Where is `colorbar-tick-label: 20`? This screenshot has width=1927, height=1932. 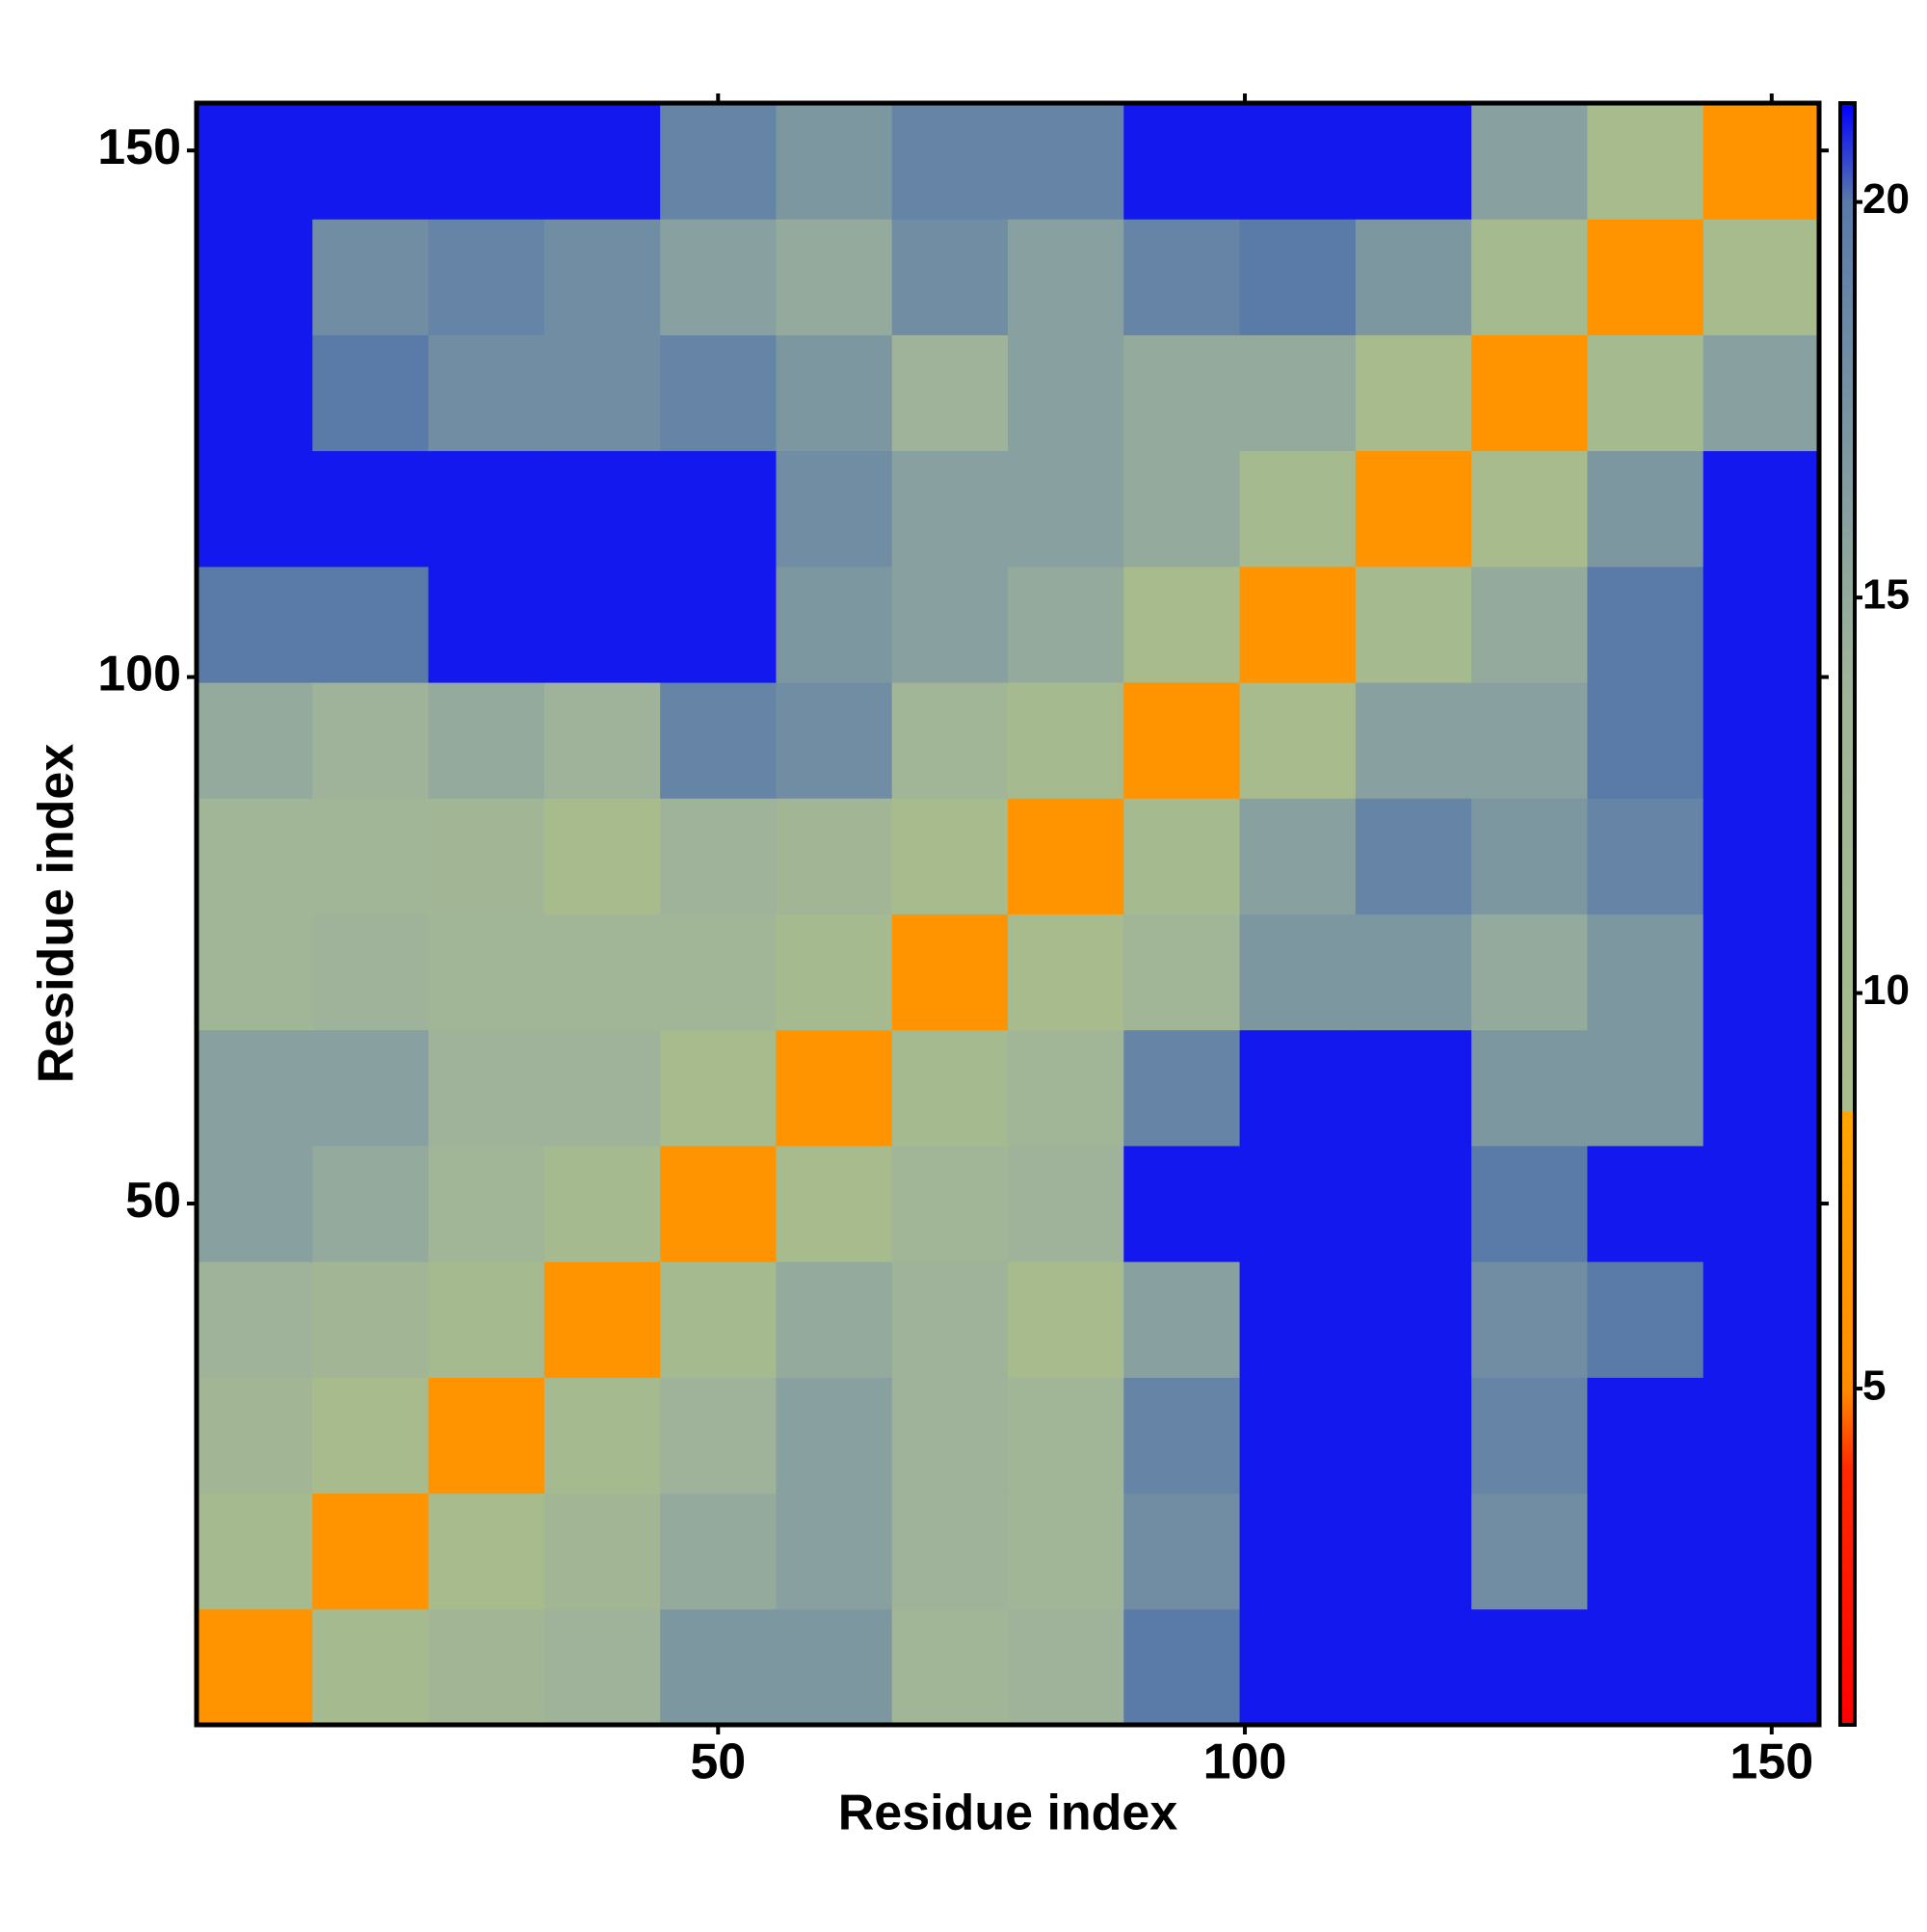
colorbar-tick-label: 20 is located at coordinates (1886, 199).